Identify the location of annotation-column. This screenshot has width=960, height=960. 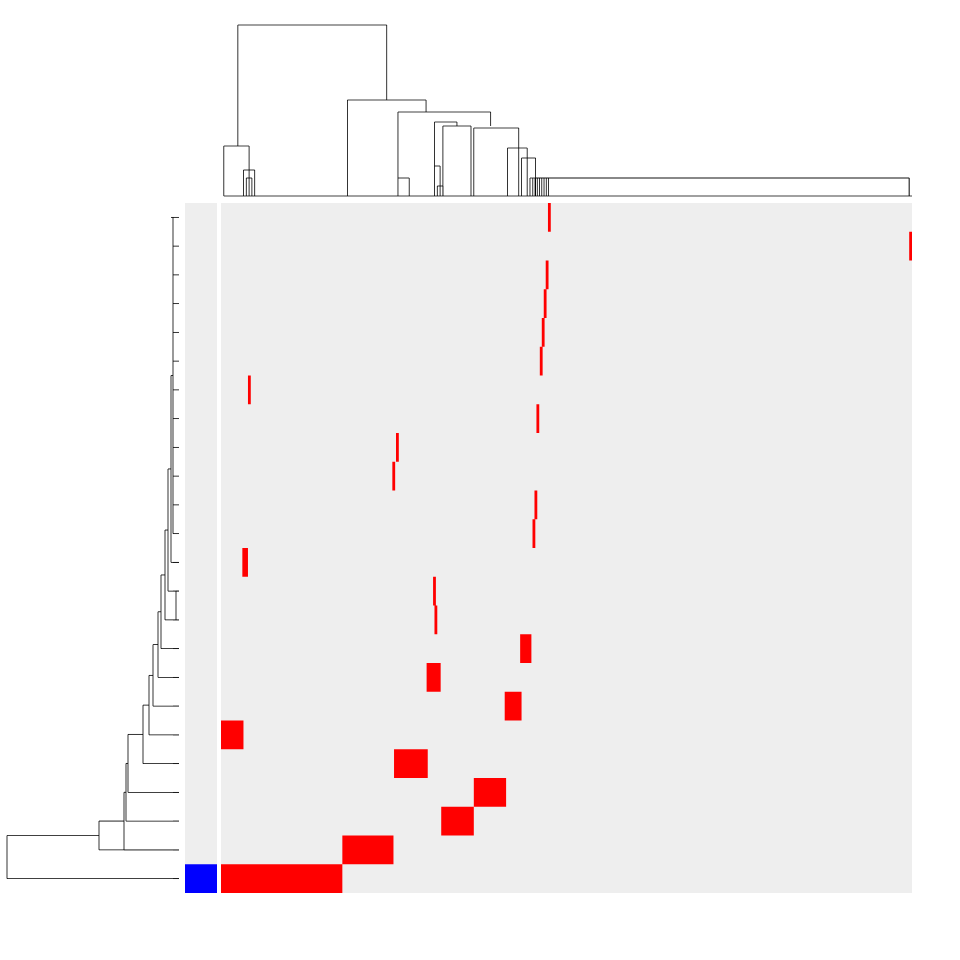
(201, 548).